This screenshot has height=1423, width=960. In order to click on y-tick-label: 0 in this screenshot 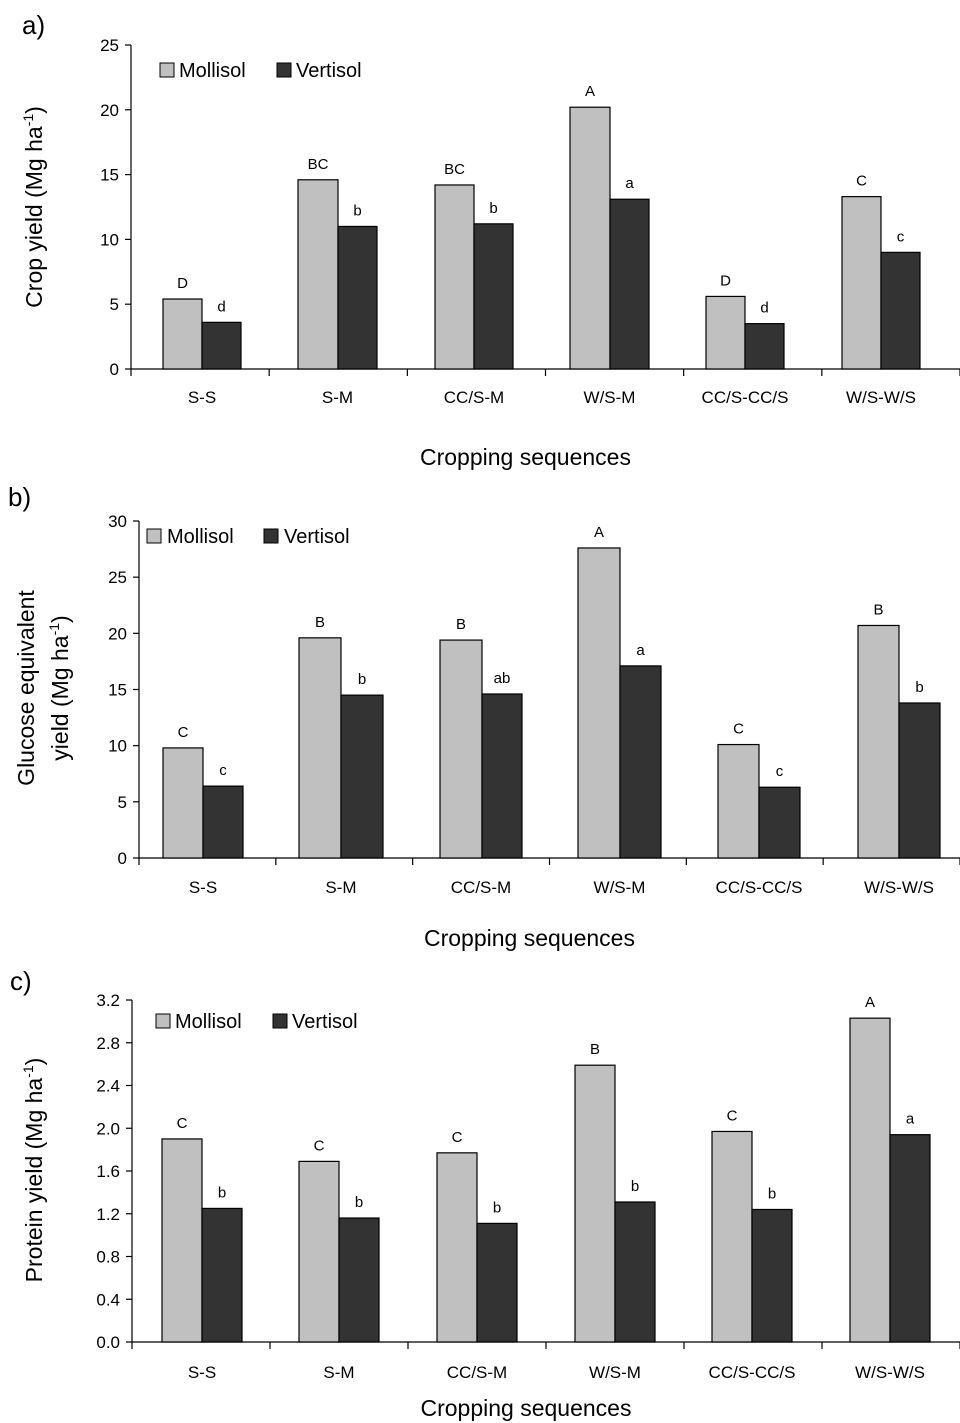, I will do `click(122, 858)`.